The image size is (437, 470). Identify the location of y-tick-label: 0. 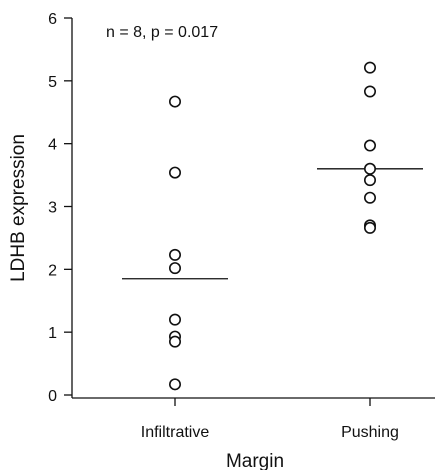
(52, 396).